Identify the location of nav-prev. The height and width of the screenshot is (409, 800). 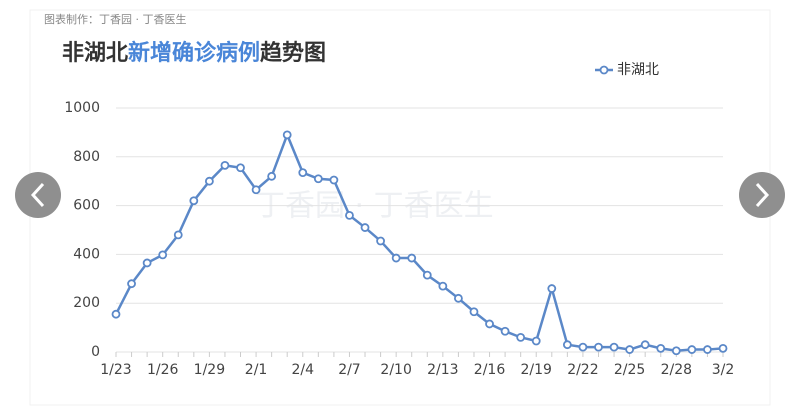
(38, 195).